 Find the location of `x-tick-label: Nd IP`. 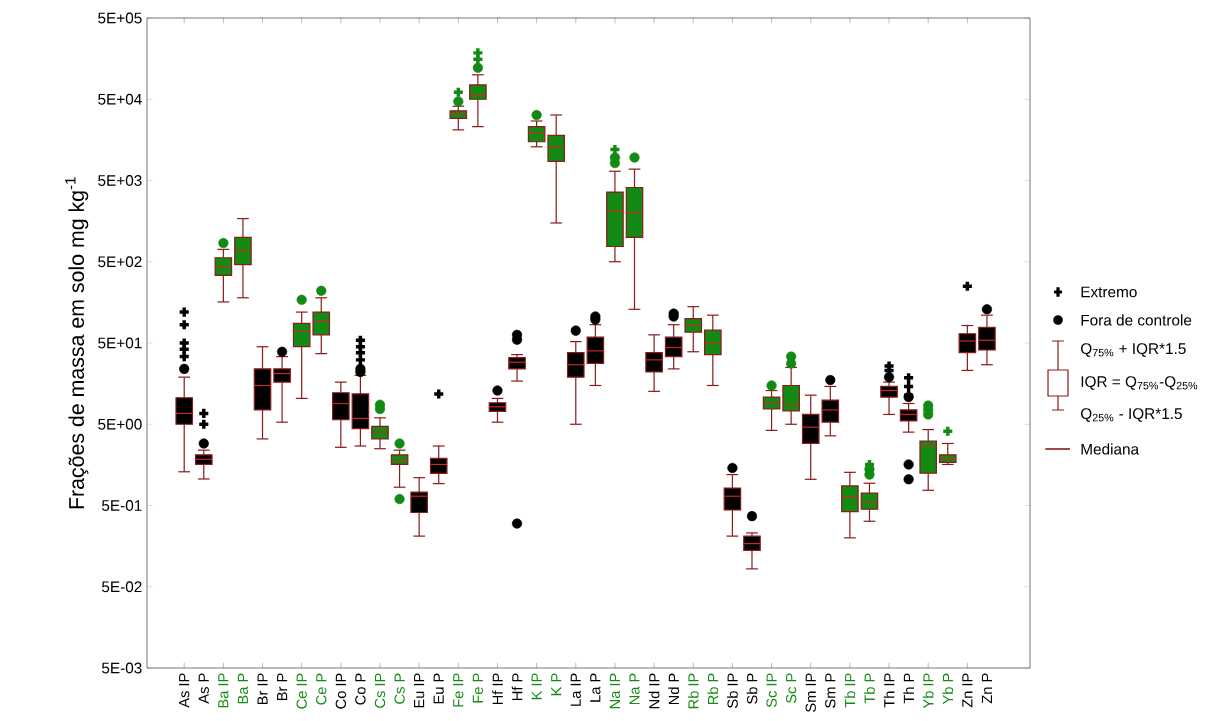

x-tick-label: Nd IP is located at coordinates (654, 691).